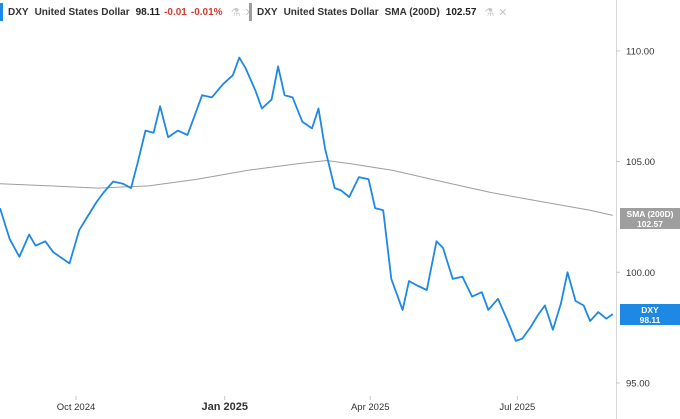 Image resolution: width=680 pixels, height=419 pixels. I want to click on y-tick-label: 95.00, so click(638, 383).